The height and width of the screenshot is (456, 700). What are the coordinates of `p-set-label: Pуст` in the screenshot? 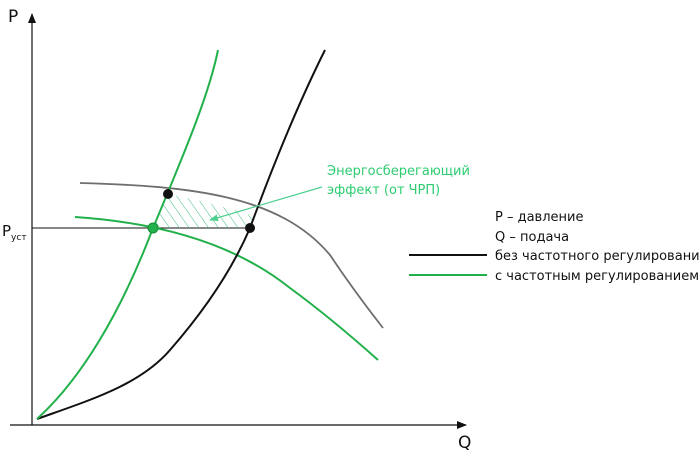 It's located at (14, 232).